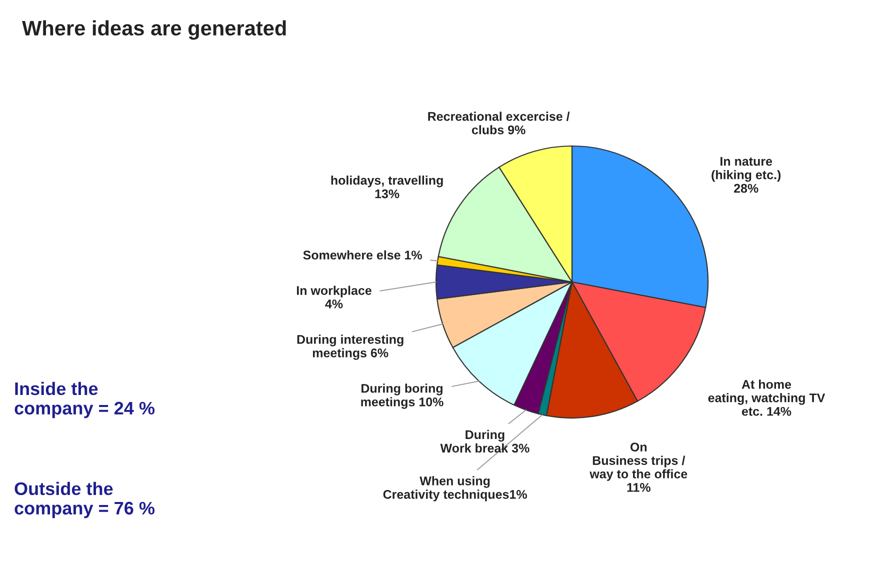 The width and height of the screenshot is (887, 570). I want to click on data-label: 4%, so click(334, 304).